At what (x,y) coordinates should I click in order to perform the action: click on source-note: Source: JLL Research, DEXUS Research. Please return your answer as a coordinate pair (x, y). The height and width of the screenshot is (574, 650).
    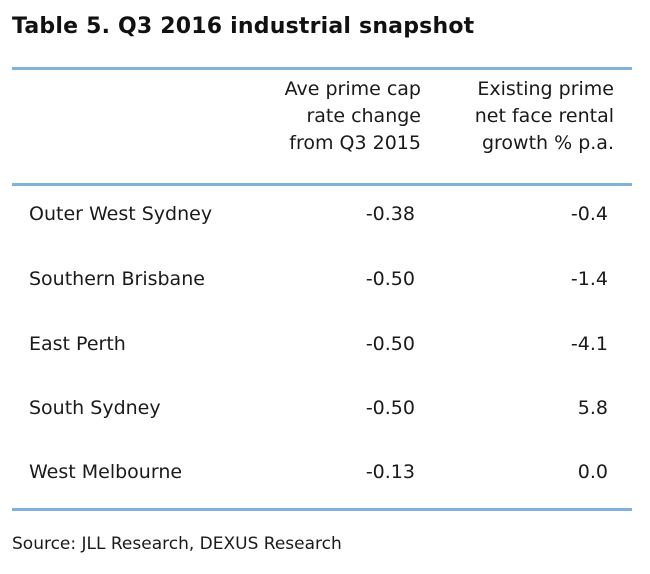
    Looking at the image, I should click on (177, 544).